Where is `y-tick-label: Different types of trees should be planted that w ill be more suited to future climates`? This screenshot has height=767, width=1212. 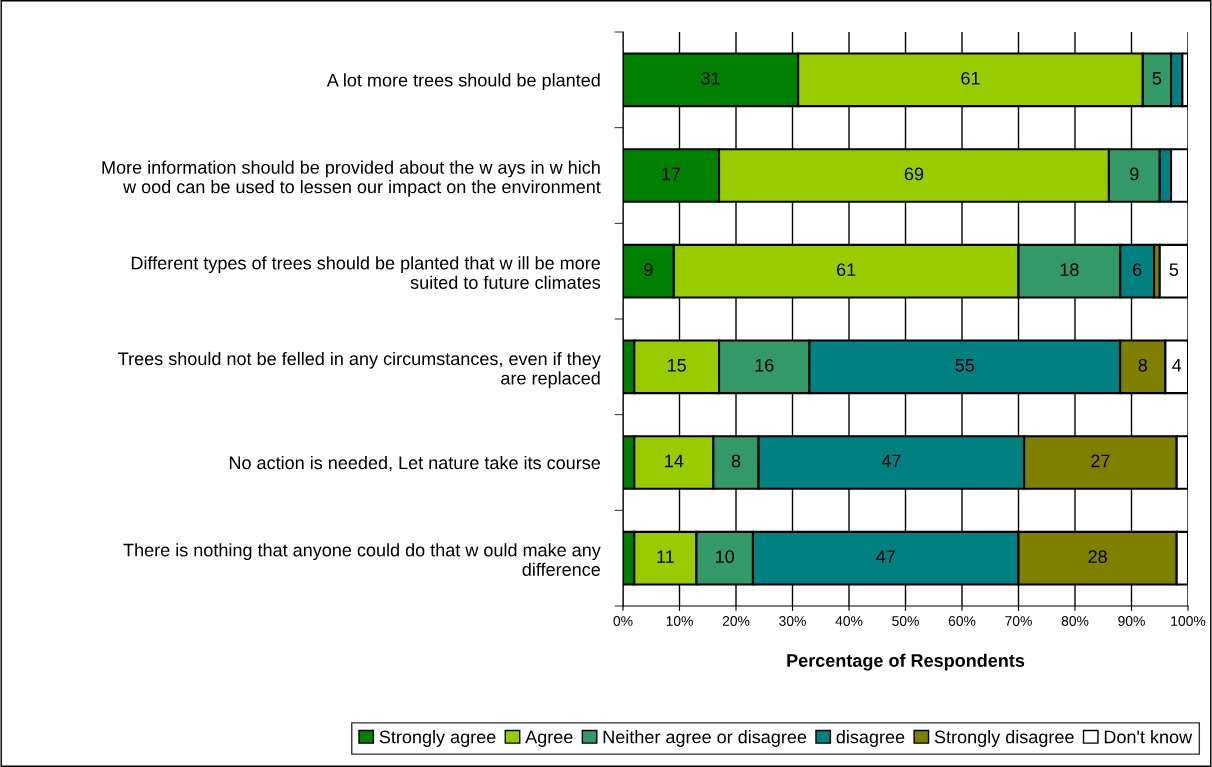 y-tick-label: Different types of trees should be planted that w ill be more suited to future climates is located at coordinates (366, 272).